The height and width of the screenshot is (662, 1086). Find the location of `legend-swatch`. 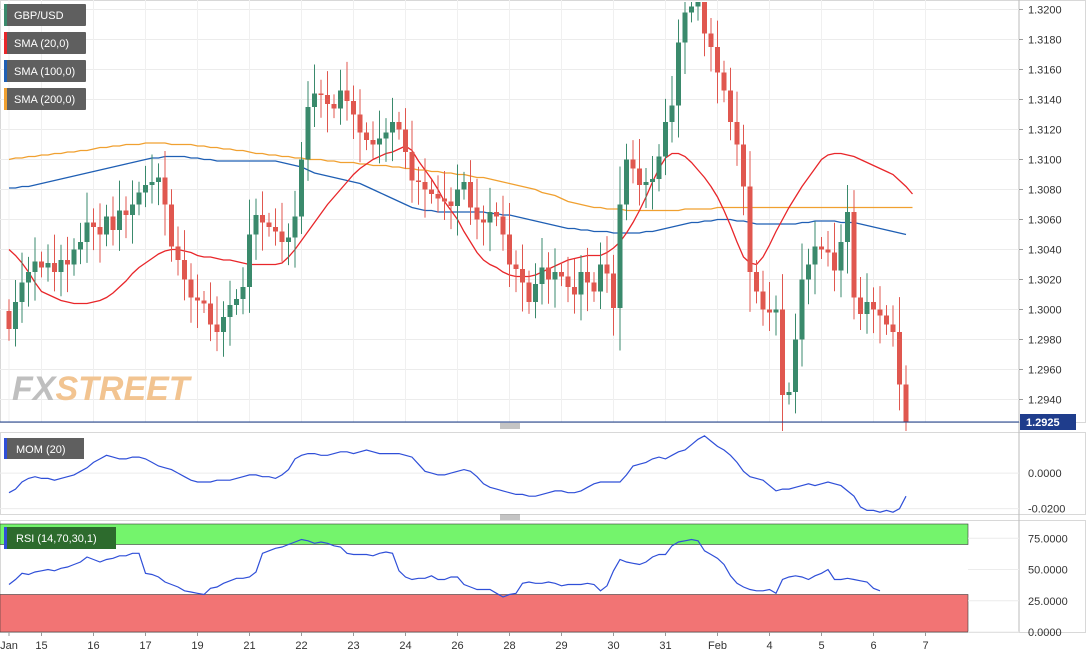

legend-swatch is located at coordinates (5, 538).